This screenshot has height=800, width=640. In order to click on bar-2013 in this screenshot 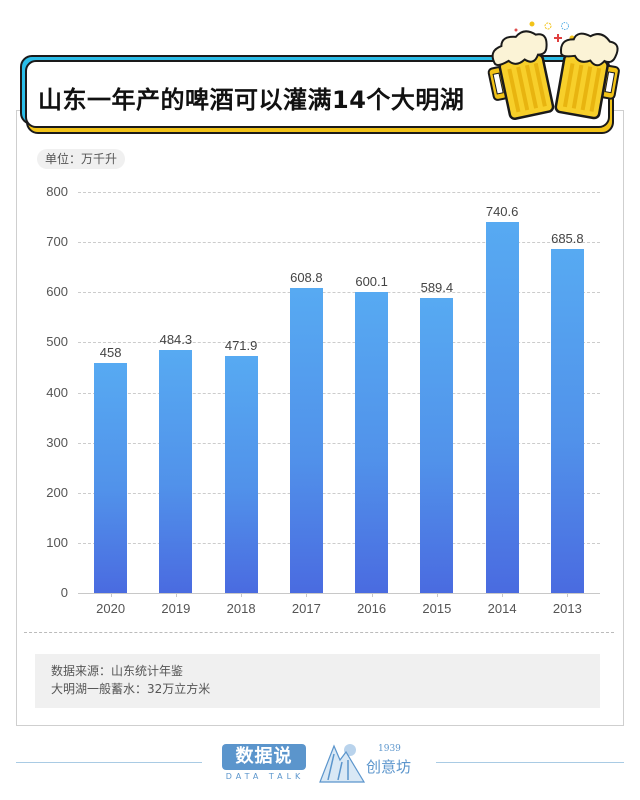, I will do `click(567, 421)`.